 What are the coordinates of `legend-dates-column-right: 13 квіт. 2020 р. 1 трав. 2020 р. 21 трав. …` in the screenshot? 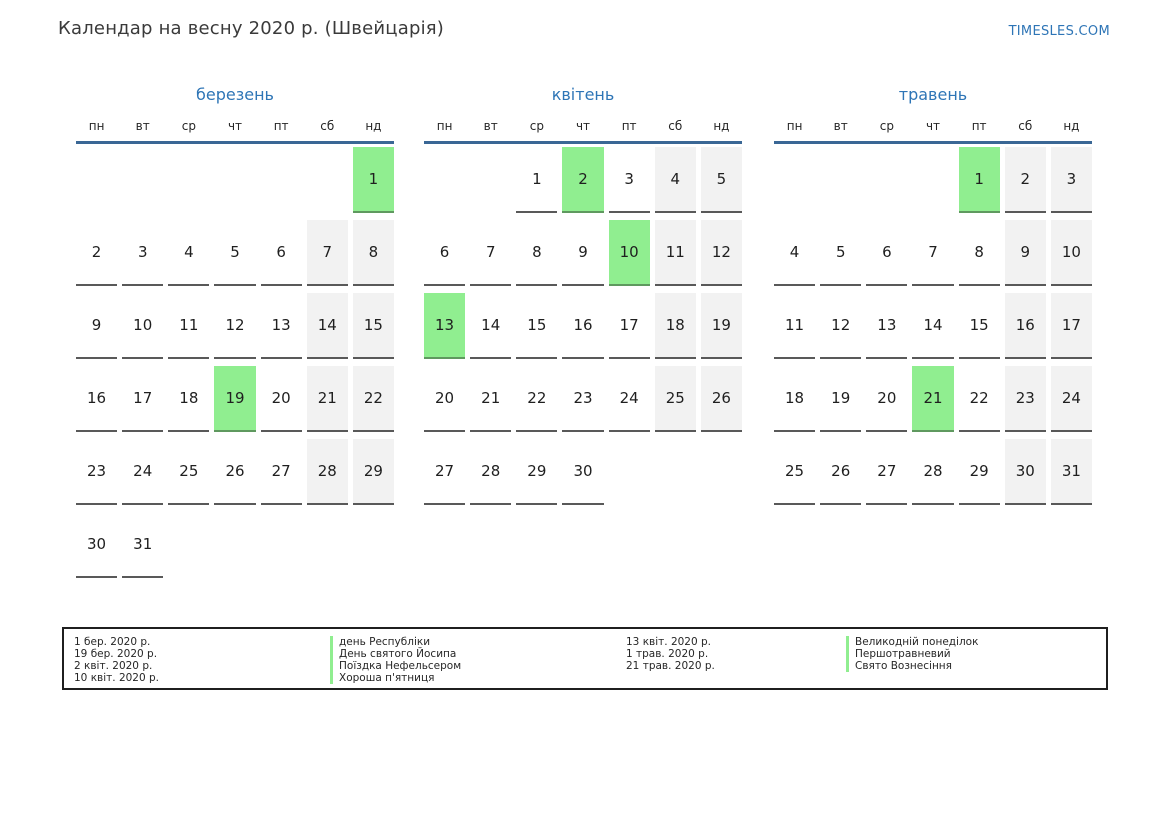 It's located at (670, 654).